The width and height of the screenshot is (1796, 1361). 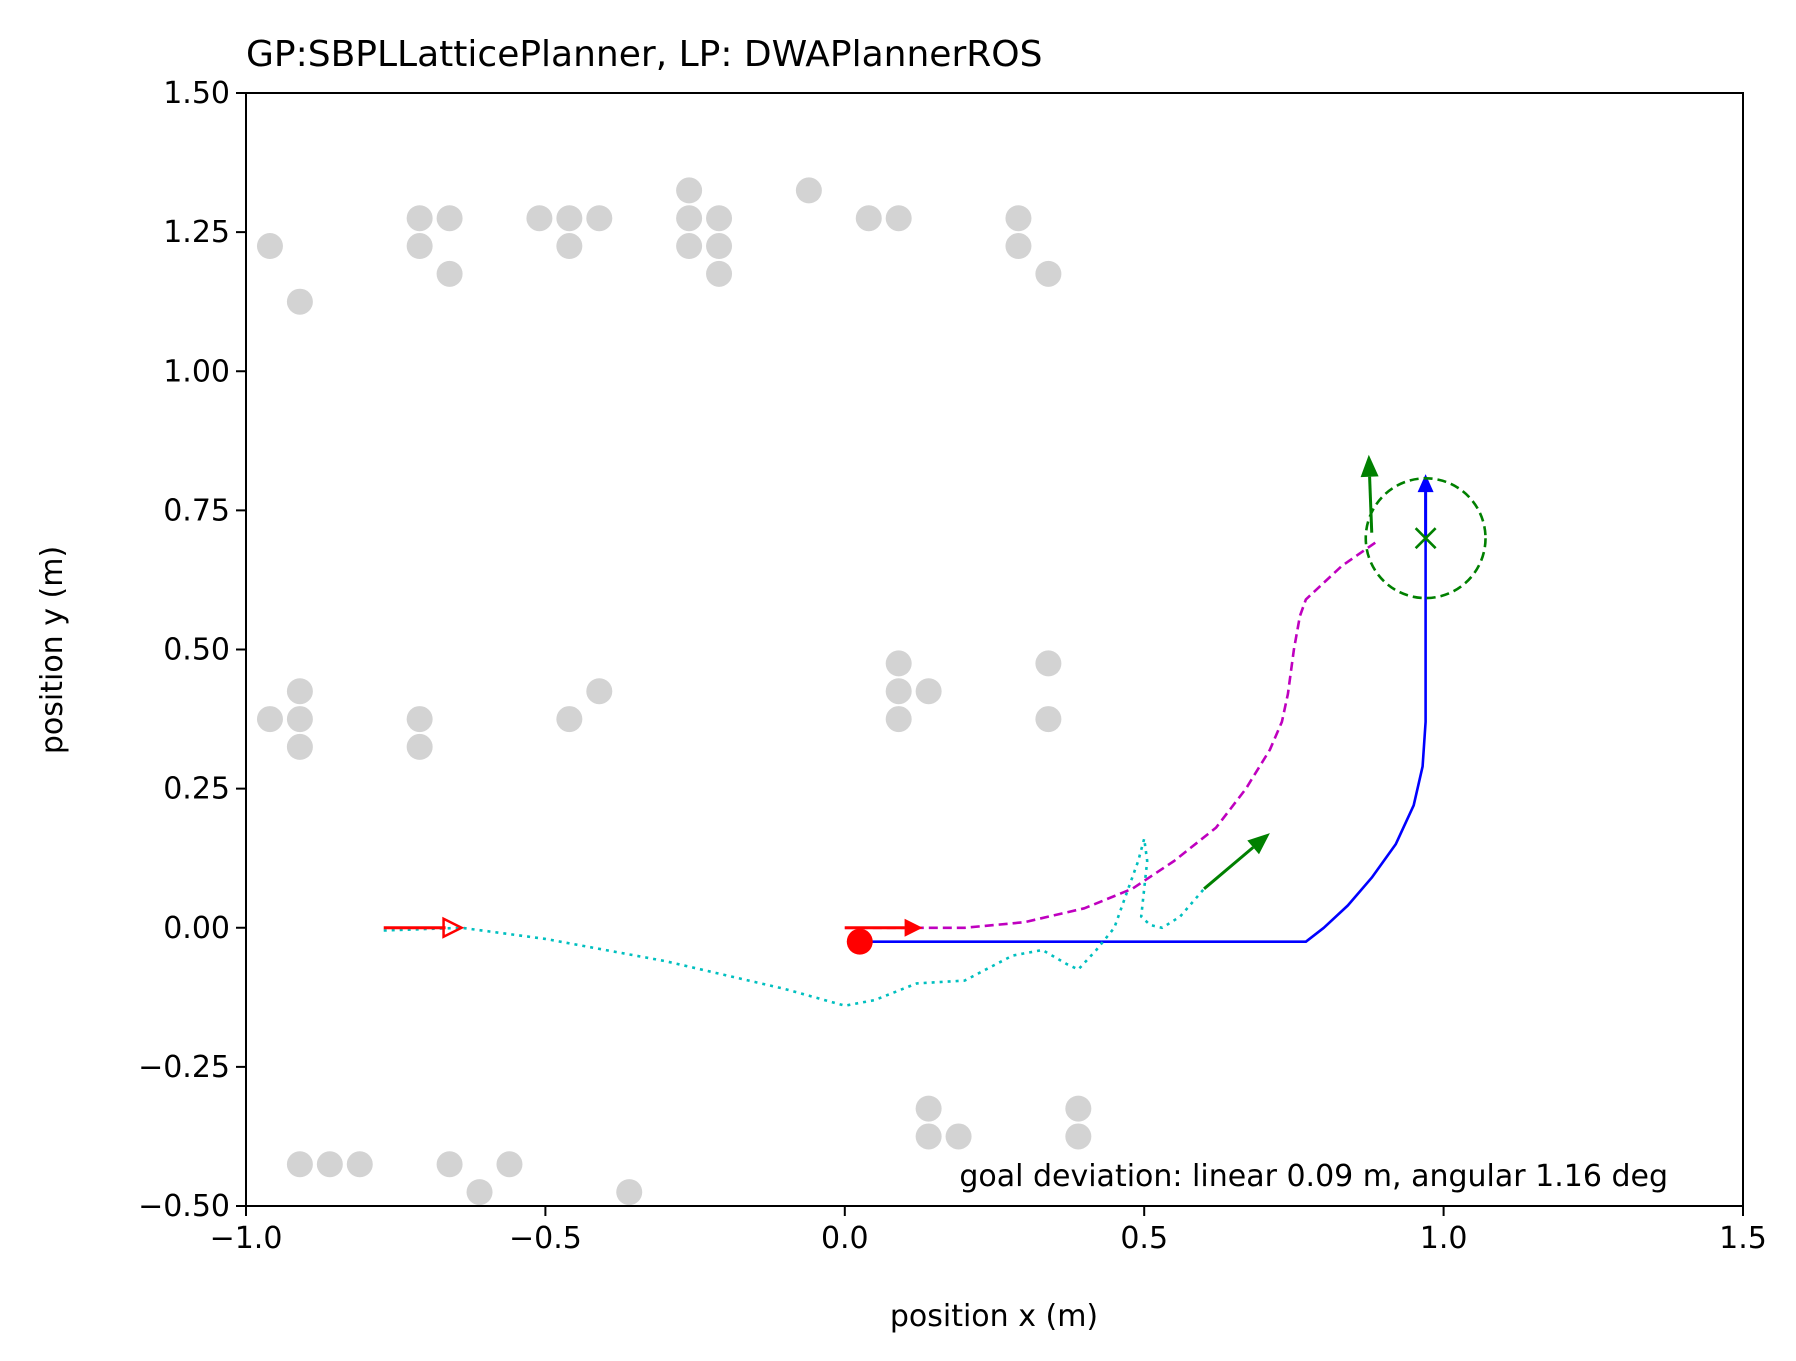 I want to click on global-plan-line, so click(x=1141, y=715).